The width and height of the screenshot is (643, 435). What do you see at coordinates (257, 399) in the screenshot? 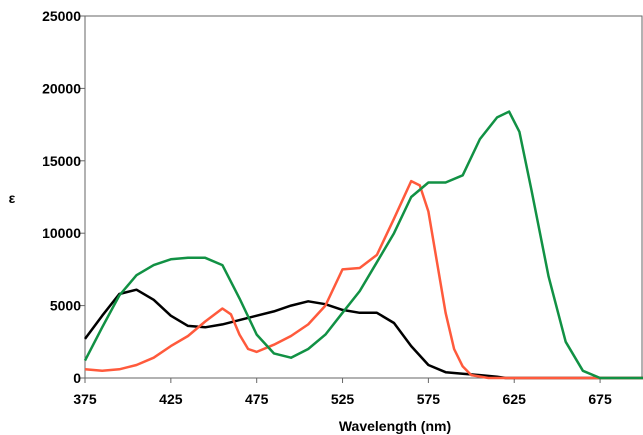
I see `x-tick-label: 475` at bounding box center [257, 399].